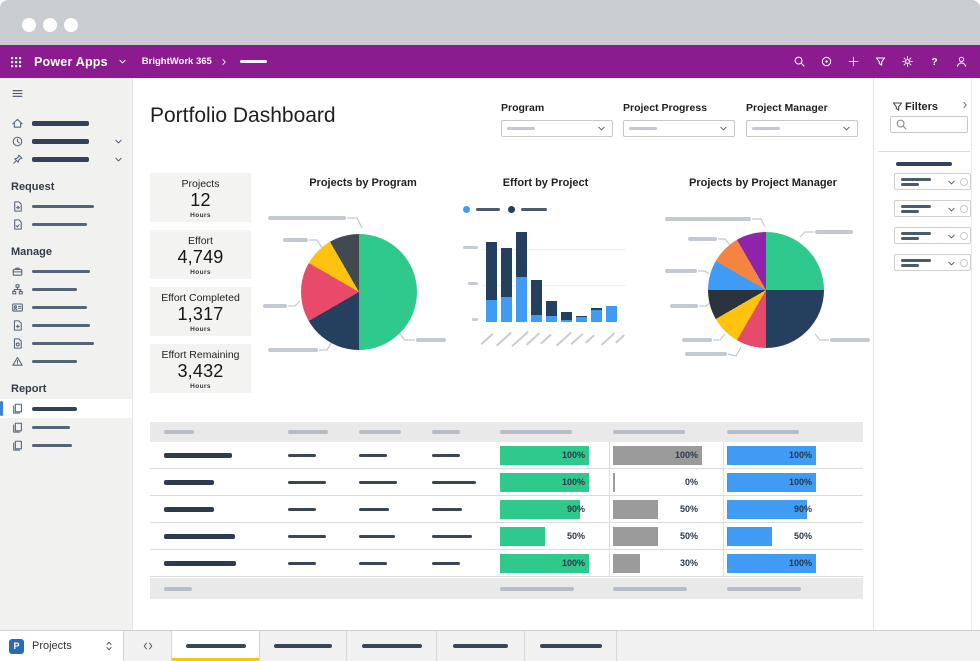  I want to click on table-row: 90% 50% 90%, so click(506, 509).